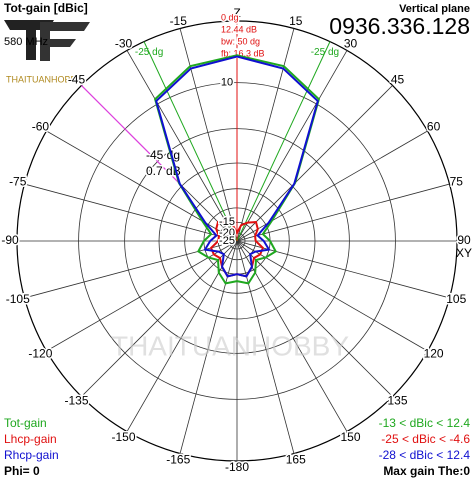 This screenshot has height=480, width=474. Describe the element at coordinates (237, 467) in the screenshot. I see `theta-tick-label: -180` at that location.